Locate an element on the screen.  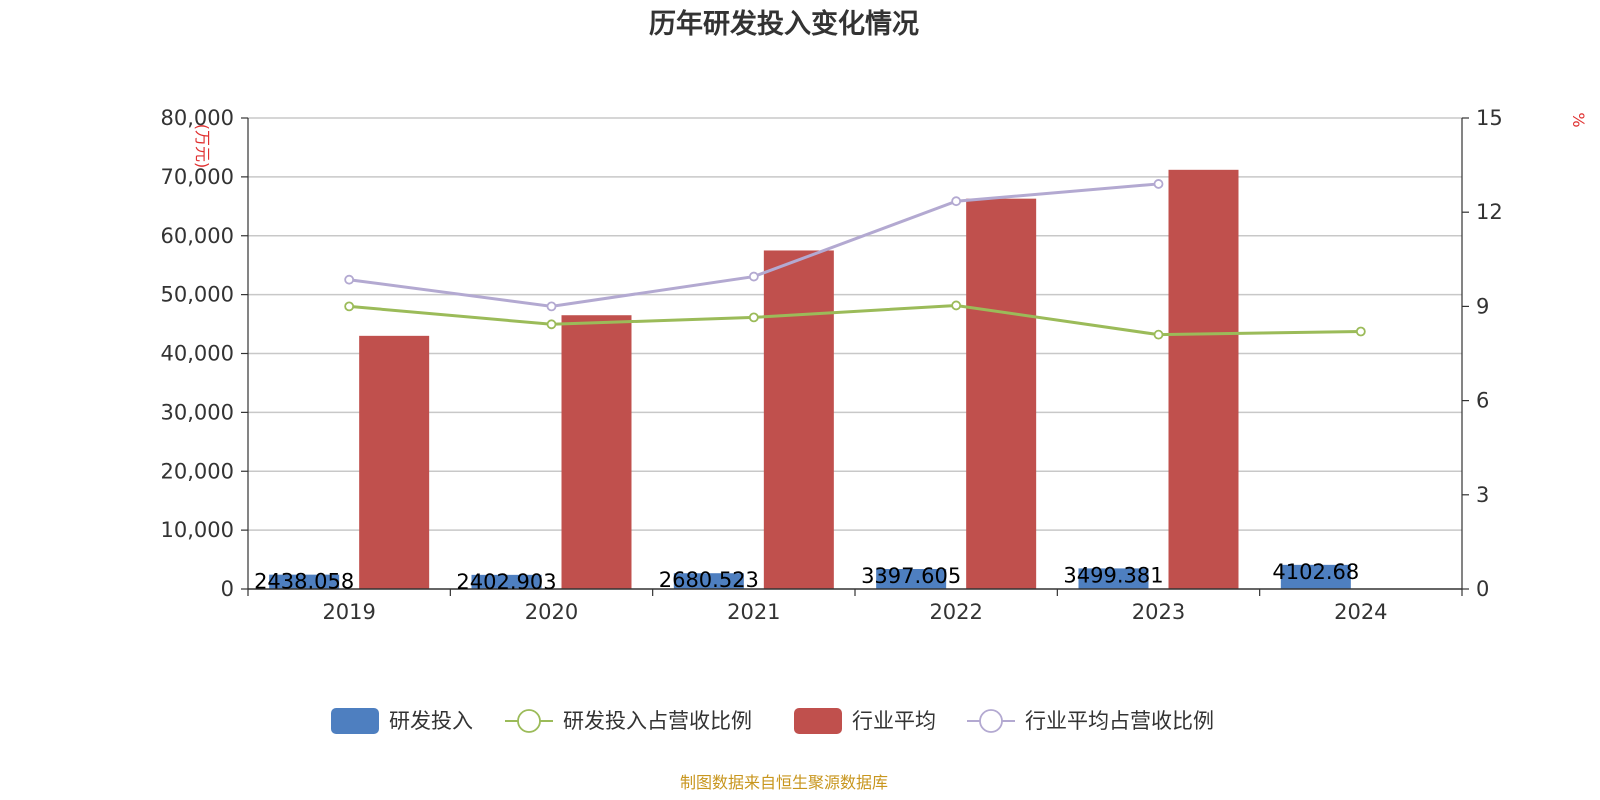
chart-title: 历年研发投入变化情况 is located at coordinates (784, 24).